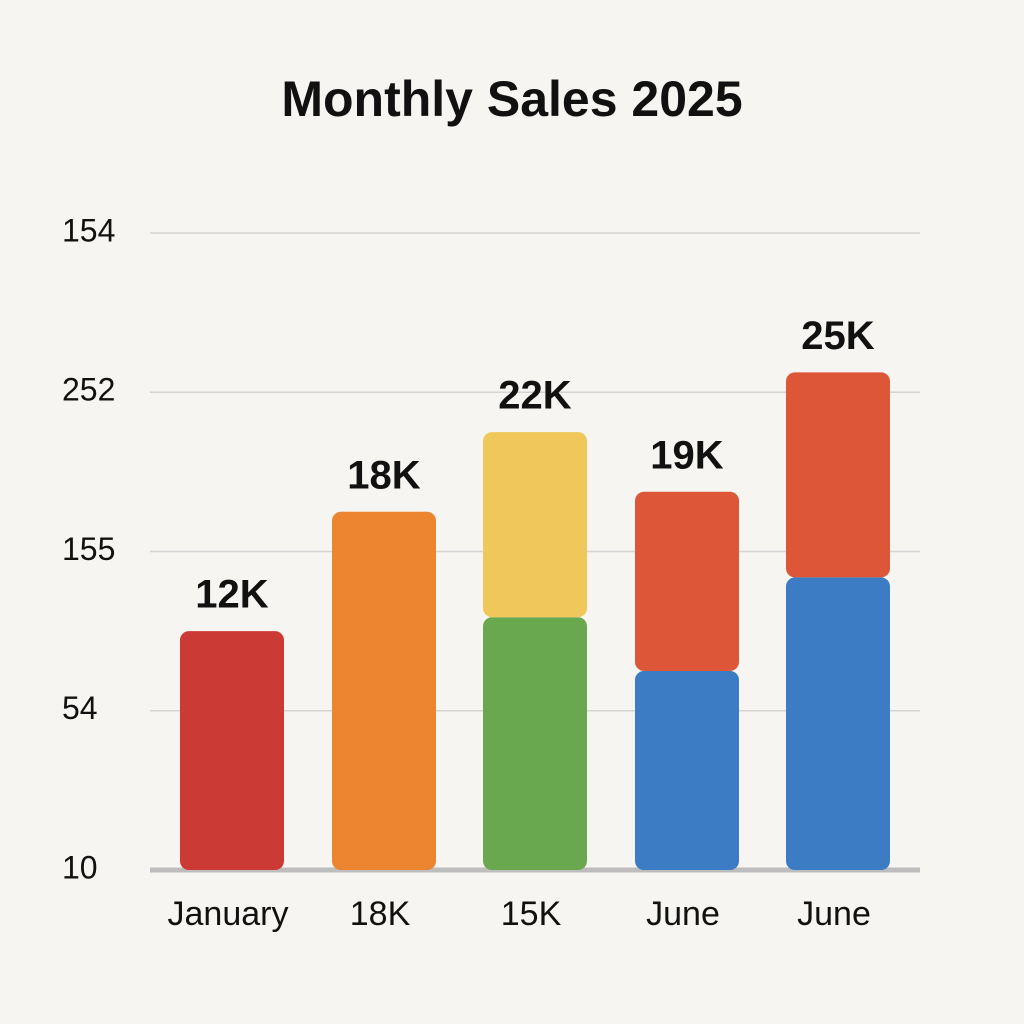  I want to click on y-tick-label: 54, so click(80, 708).